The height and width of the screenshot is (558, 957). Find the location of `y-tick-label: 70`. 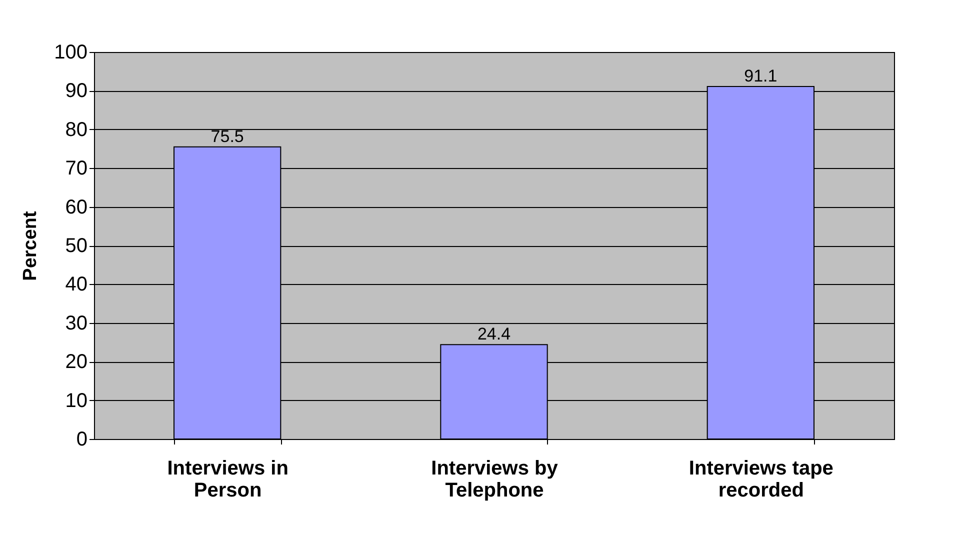

y-tick-label: 70 is located at coordinates (76, 169).